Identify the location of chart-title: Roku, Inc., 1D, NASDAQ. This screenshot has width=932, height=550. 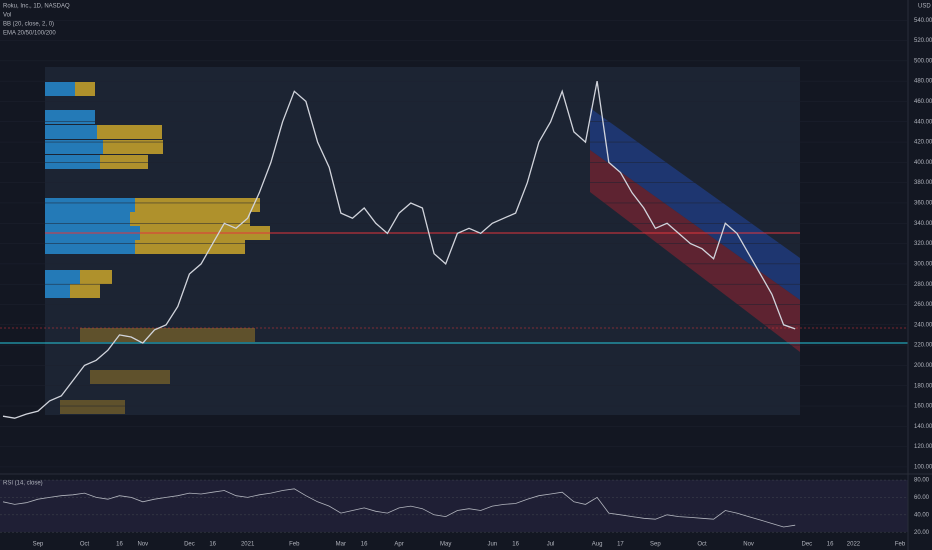
(36, 7).